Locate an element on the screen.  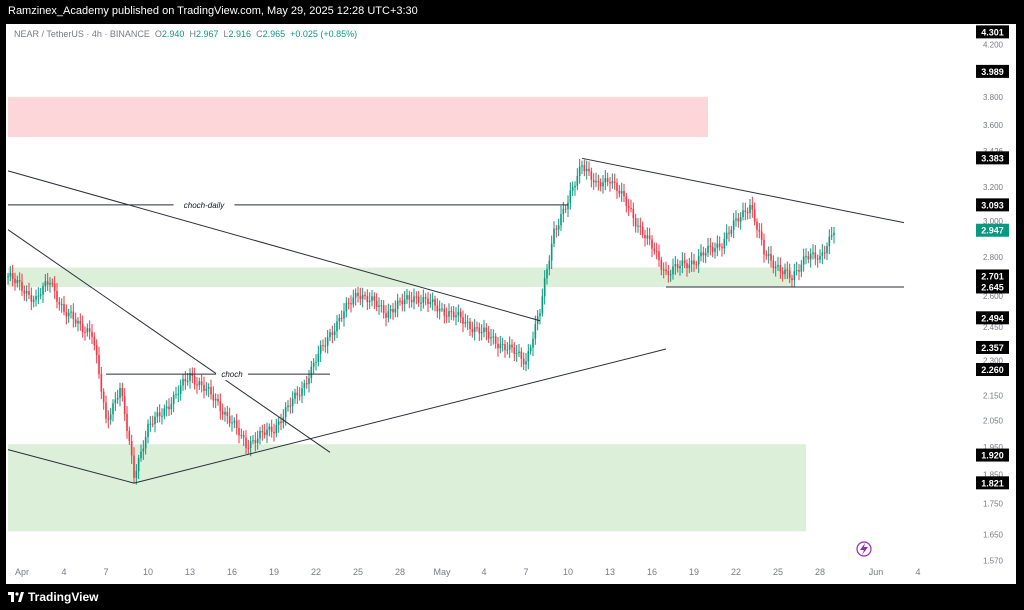
price-tag-label: 2.701 is located at coordinates (992, 276).